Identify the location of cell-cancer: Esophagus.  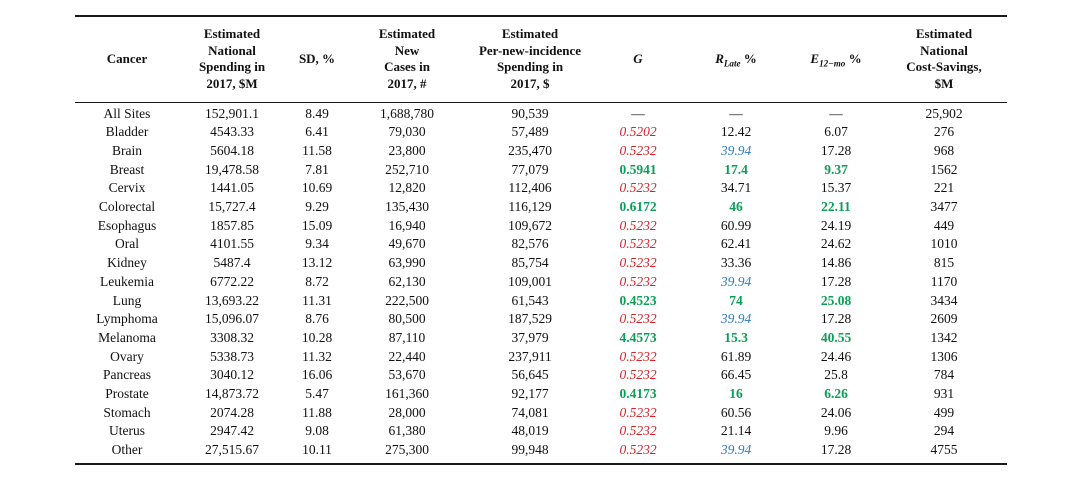
(127, 225).